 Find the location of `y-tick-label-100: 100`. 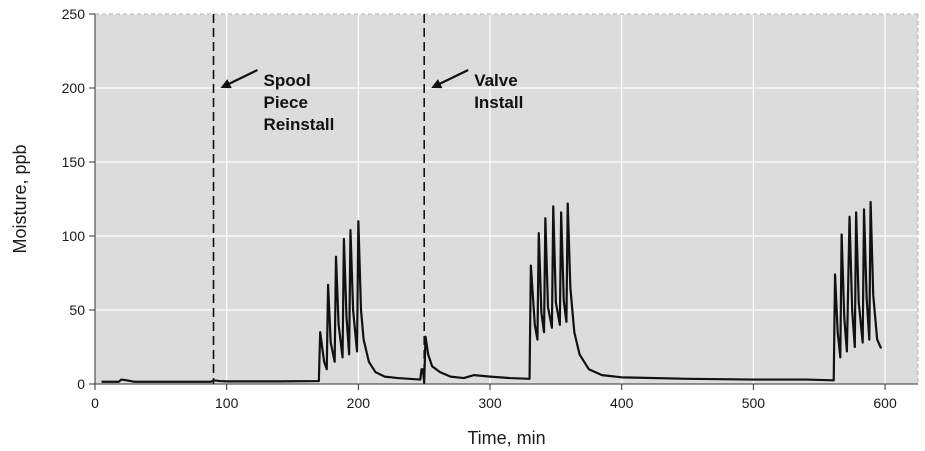

y-tick-label-100: 100 is located at coordinates (74, 236).